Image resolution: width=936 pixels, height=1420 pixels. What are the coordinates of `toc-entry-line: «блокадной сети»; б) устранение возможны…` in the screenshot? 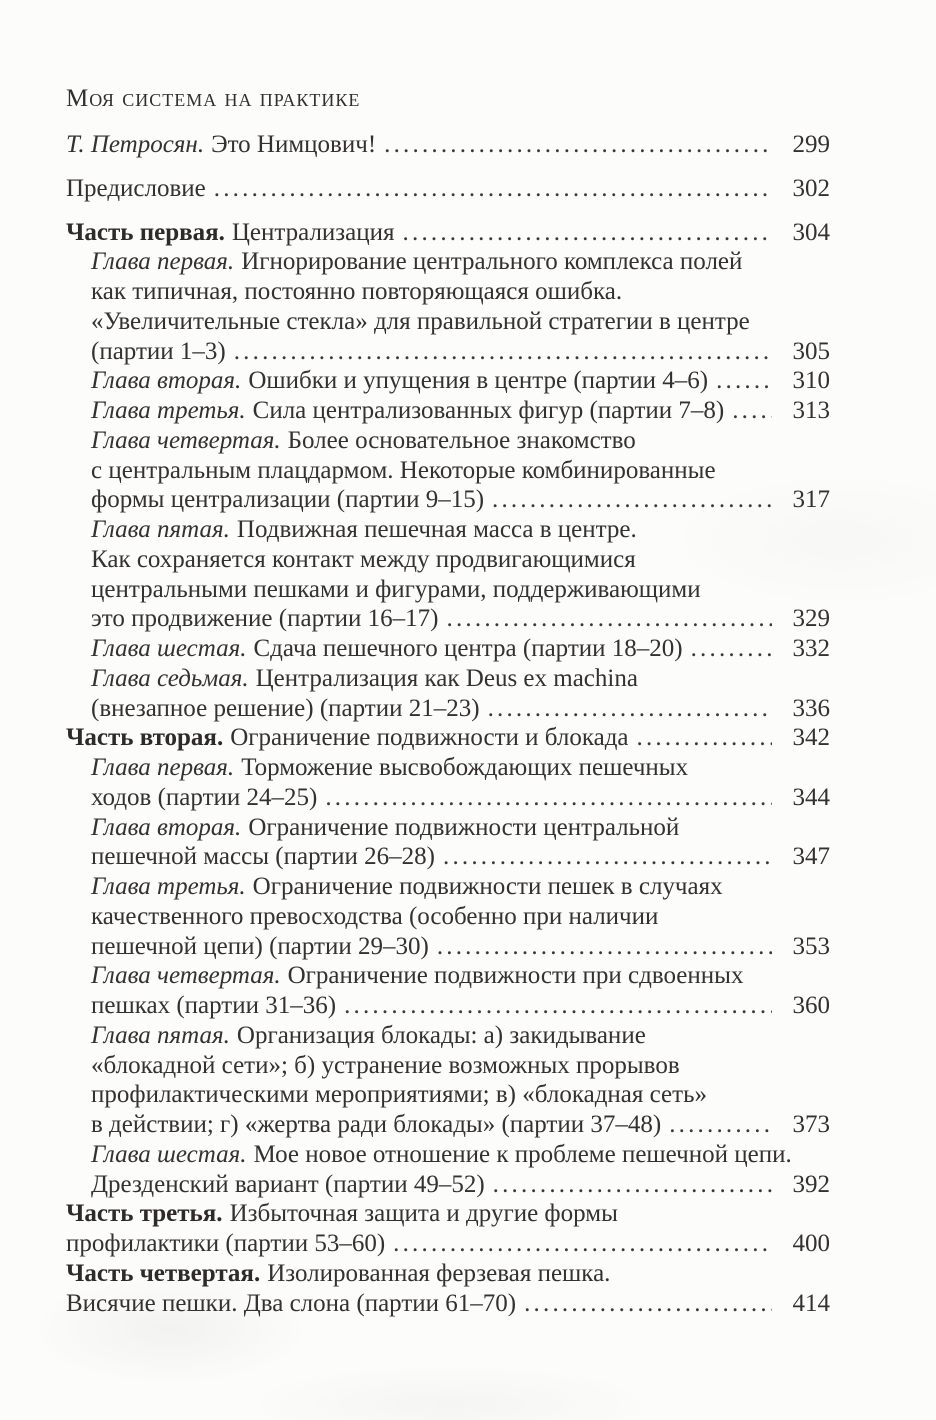 It's located at (448, 1066).